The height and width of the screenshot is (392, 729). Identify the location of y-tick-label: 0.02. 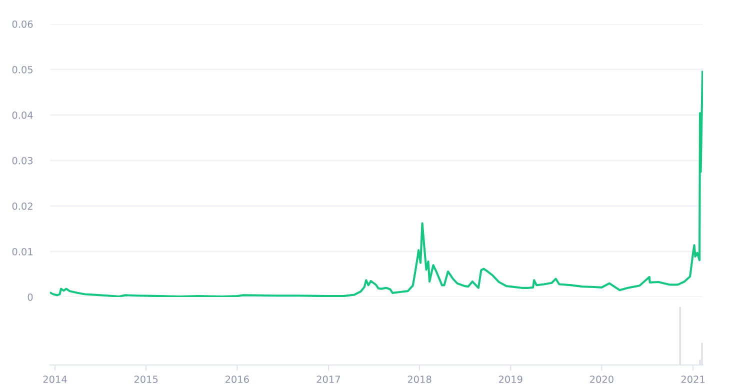
(22, 206).